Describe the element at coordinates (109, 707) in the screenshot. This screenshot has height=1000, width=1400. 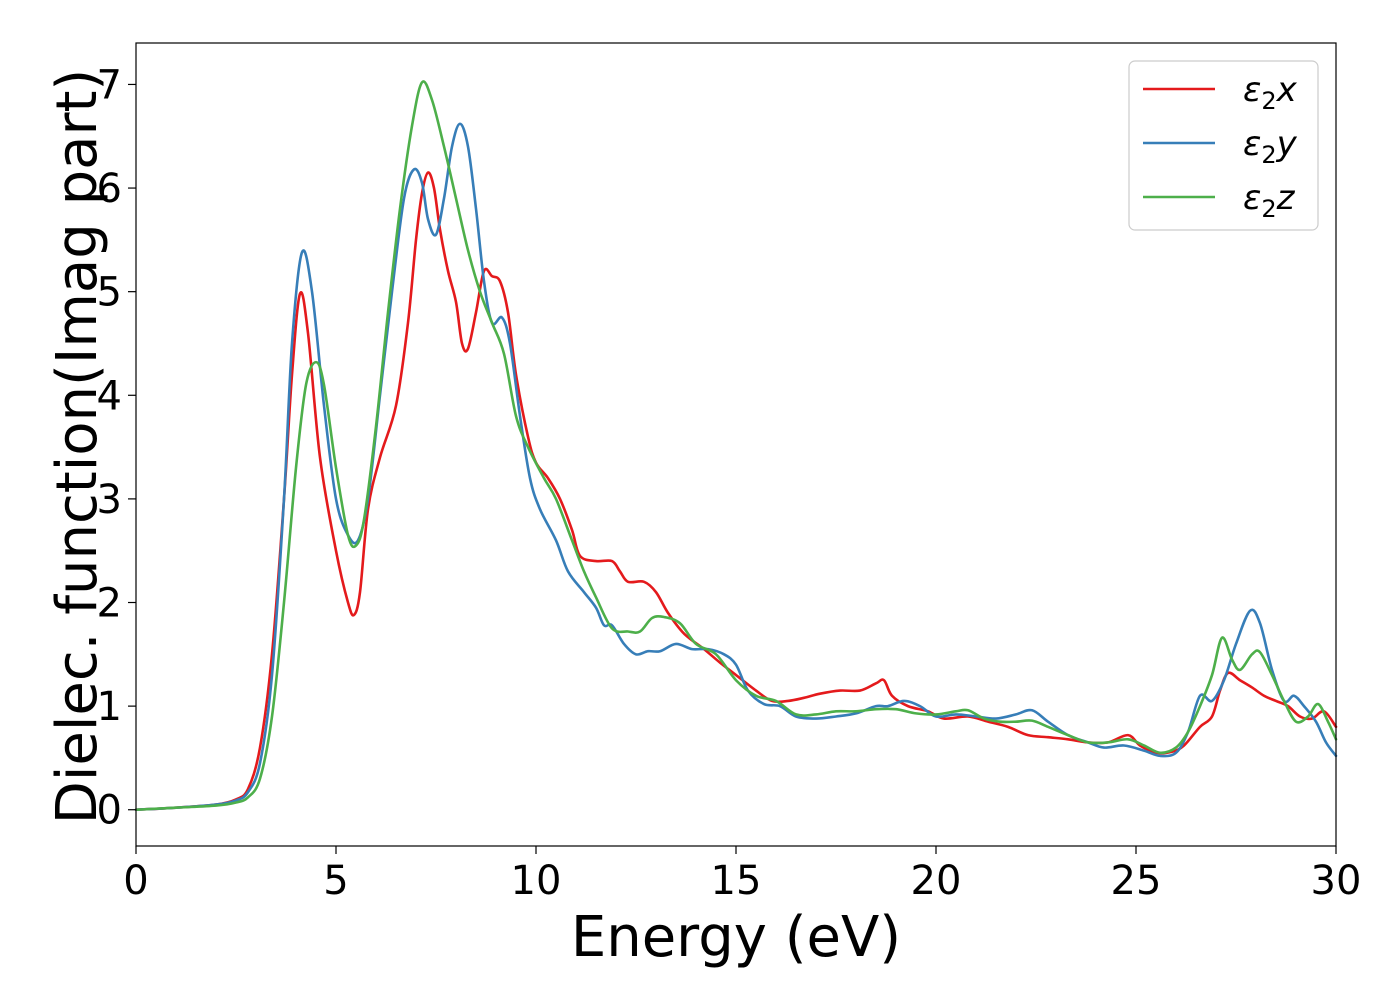
I see `y-tick-label: 1` at that location.